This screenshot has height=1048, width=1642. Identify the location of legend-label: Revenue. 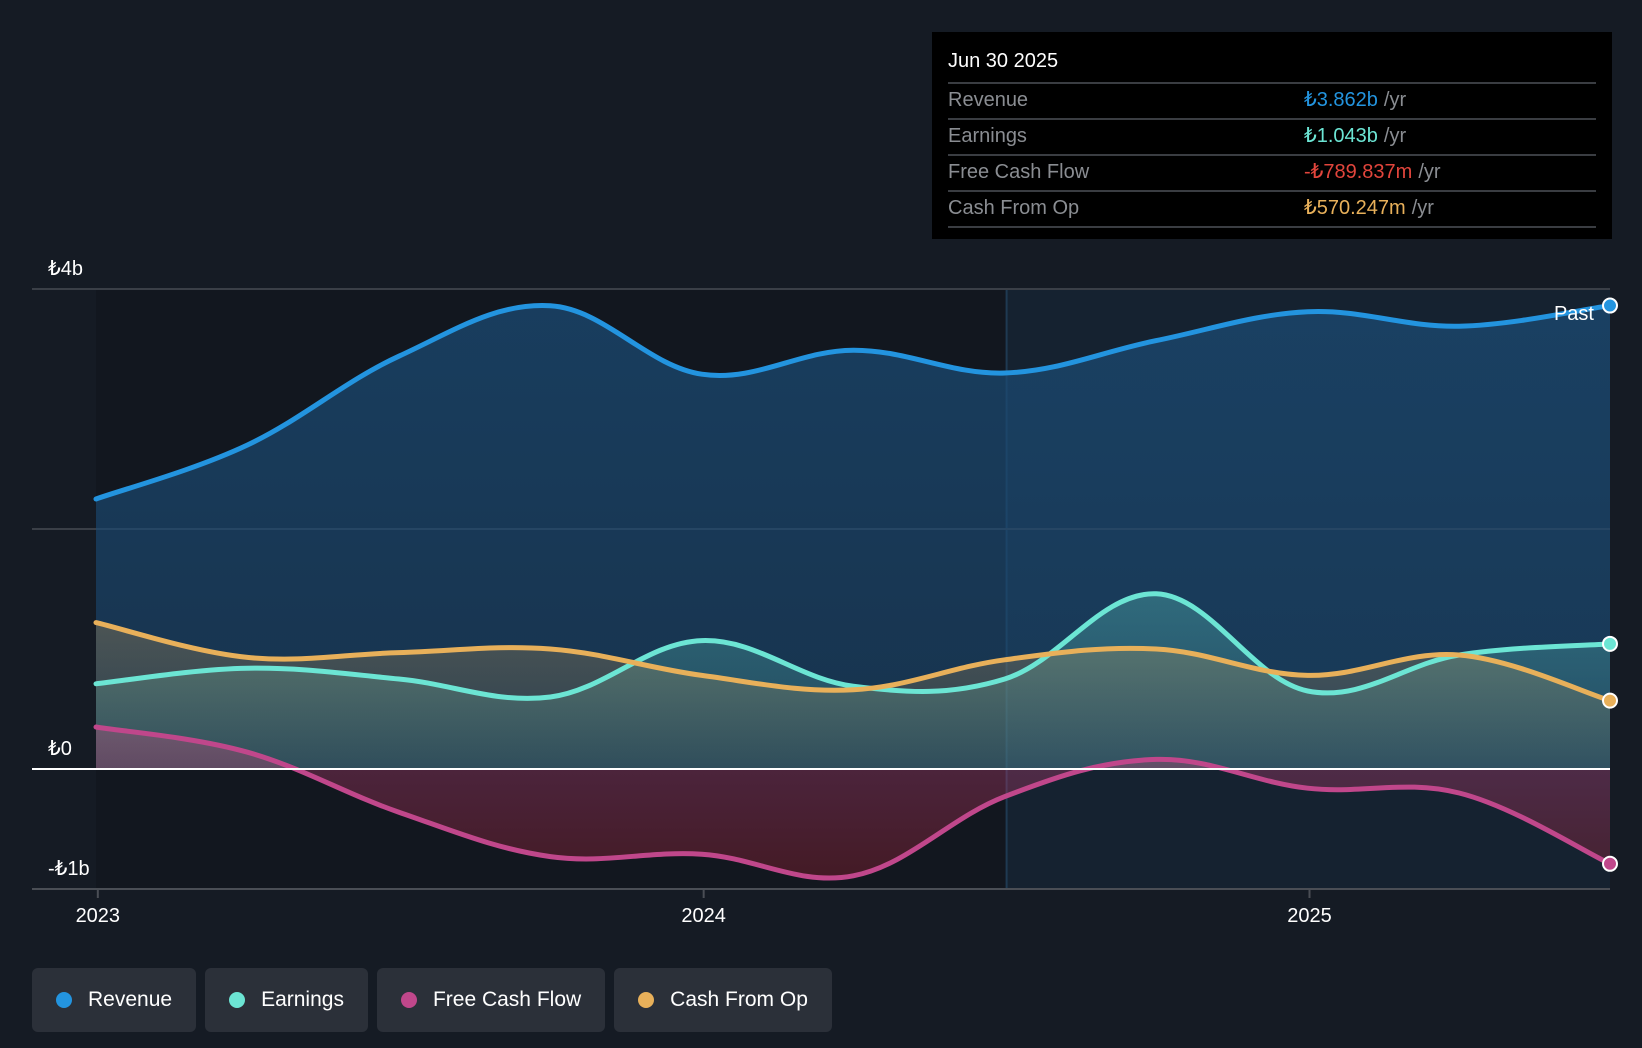
(130, 999).